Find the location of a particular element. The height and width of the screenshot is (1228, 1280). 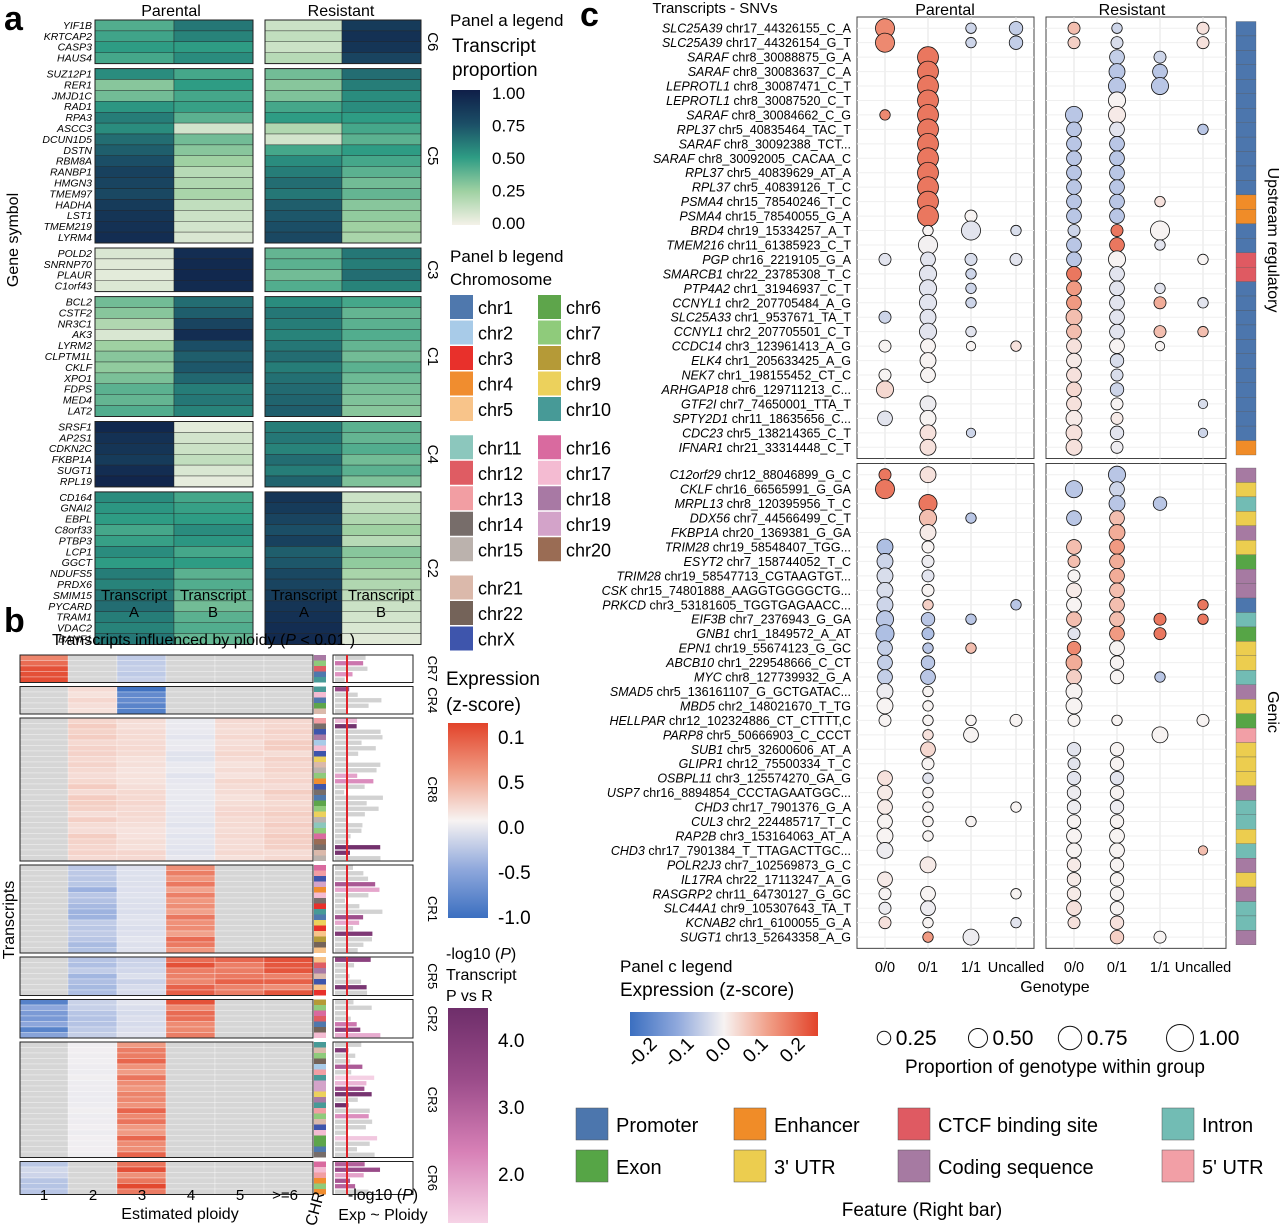

snv-gene: MRPL13 is located at coordinates (698, 504).